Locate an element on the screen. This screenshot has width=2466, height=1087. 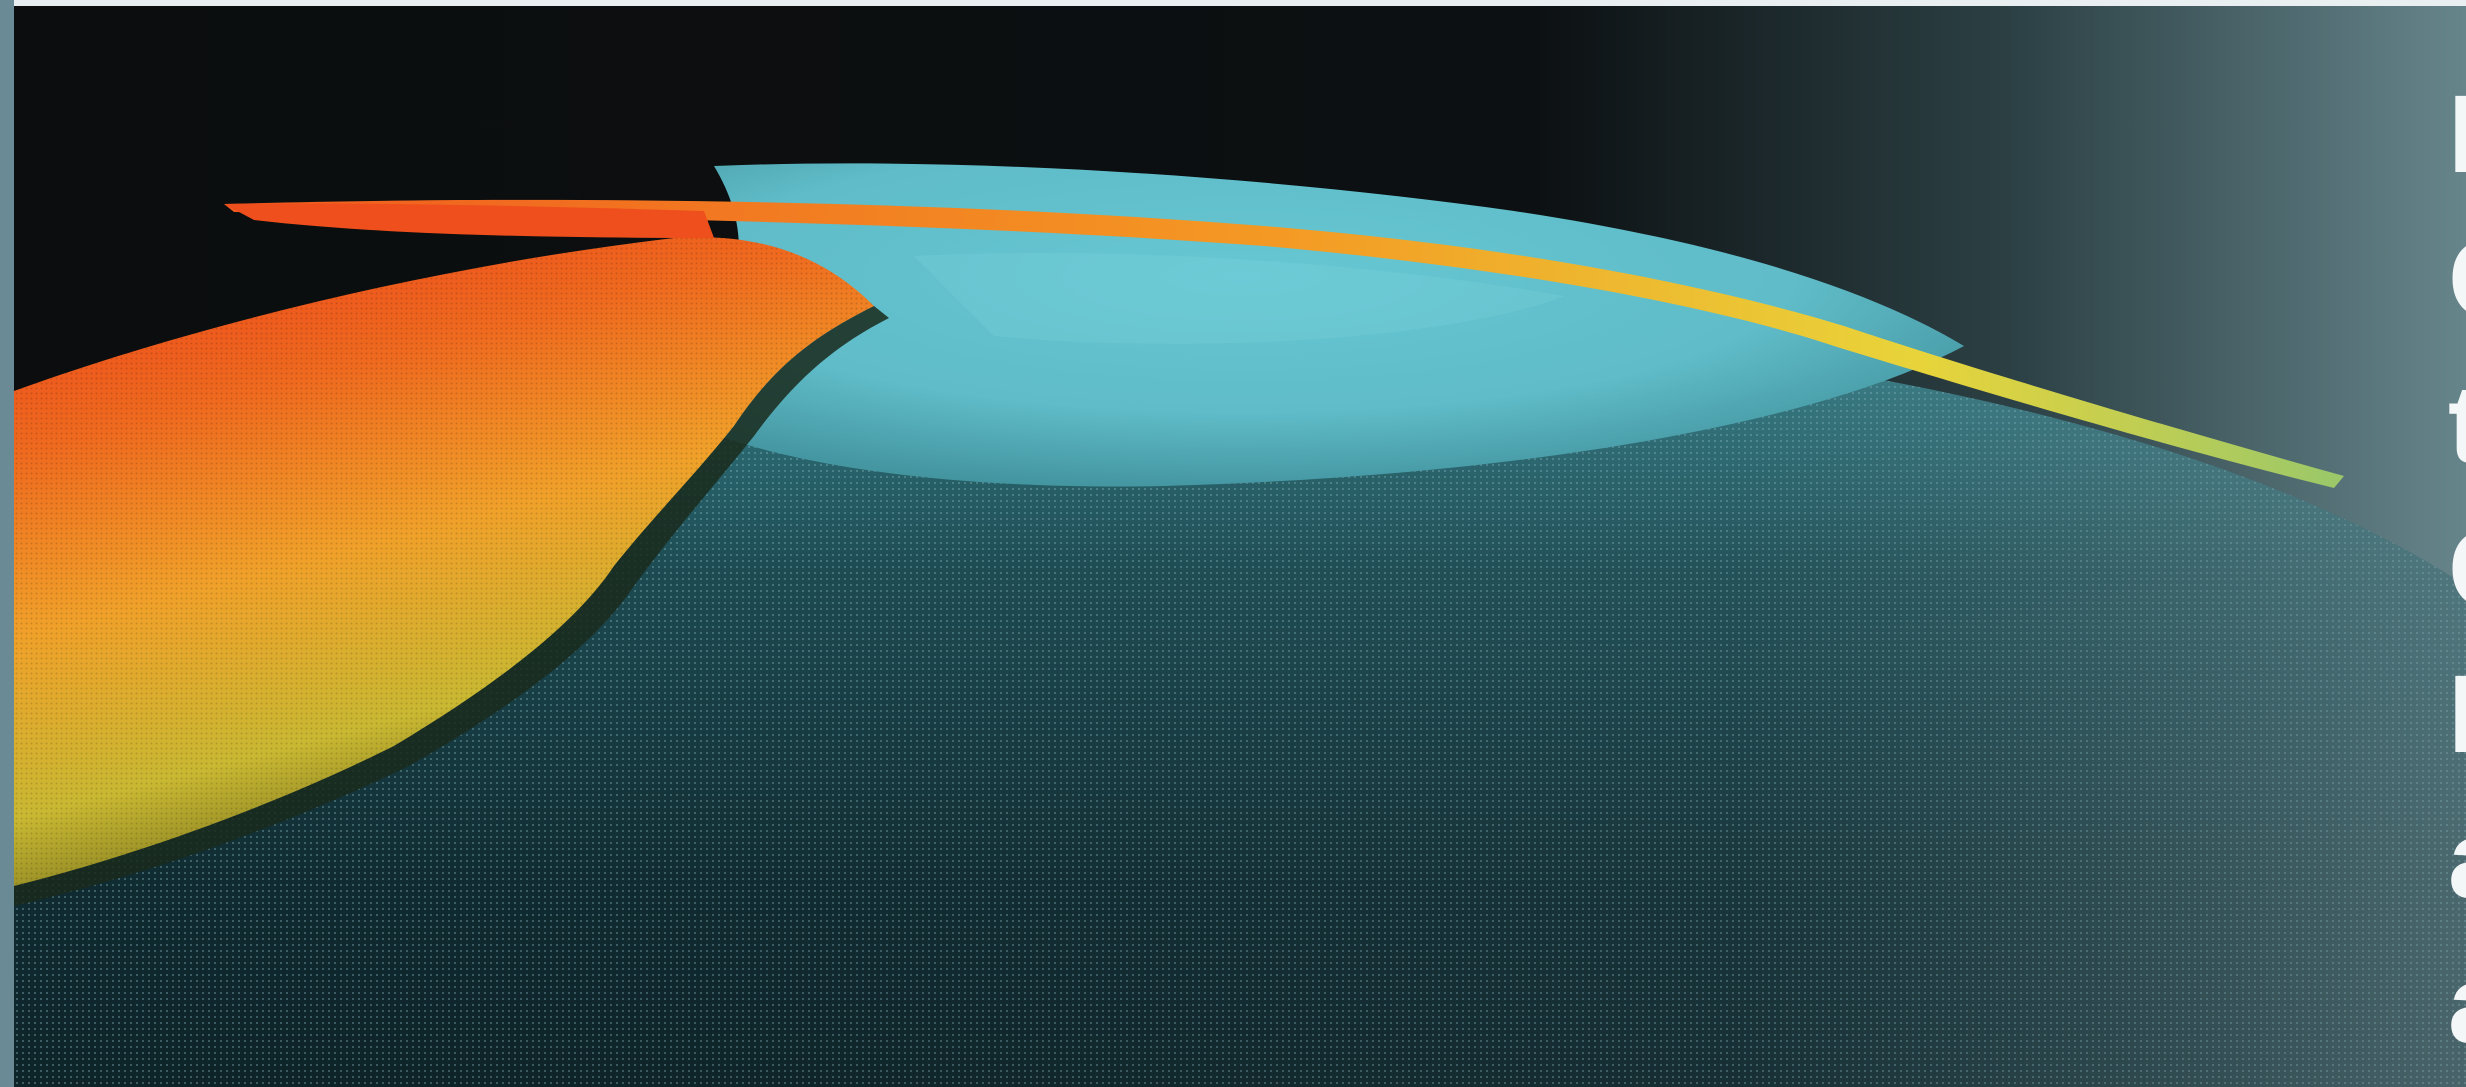
plateau-highlight is located at coordinates (1239, 298).